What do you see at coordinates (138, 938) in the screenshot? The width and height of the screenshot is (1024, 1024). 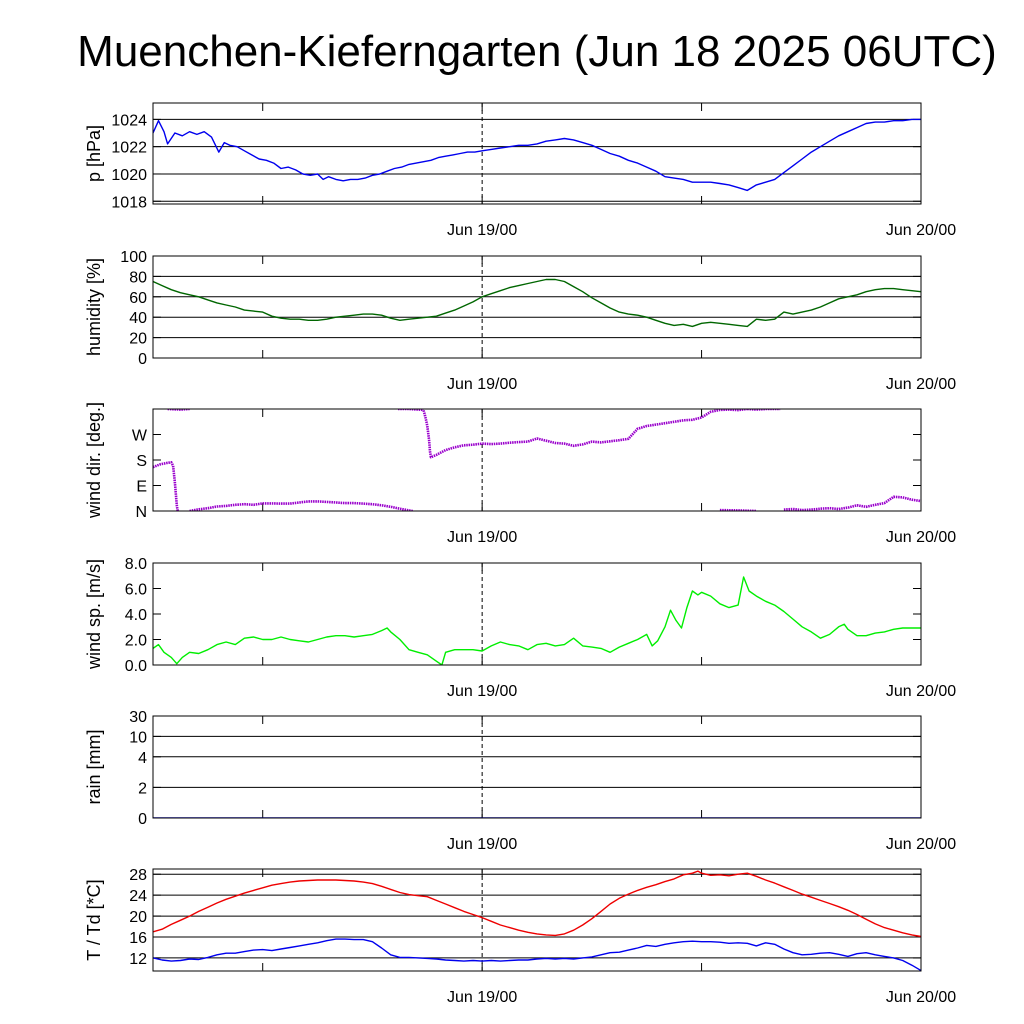 I see `y-tick-label: 16` at bounding box center [138, 938].